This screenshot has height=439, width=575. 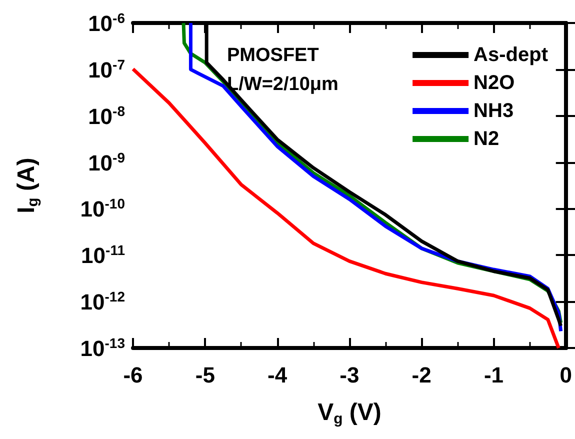 What do you see at coordinates (422, 375) in the screenshot?
I see `x-tick-label: -2` at bounding box center [422, 375].